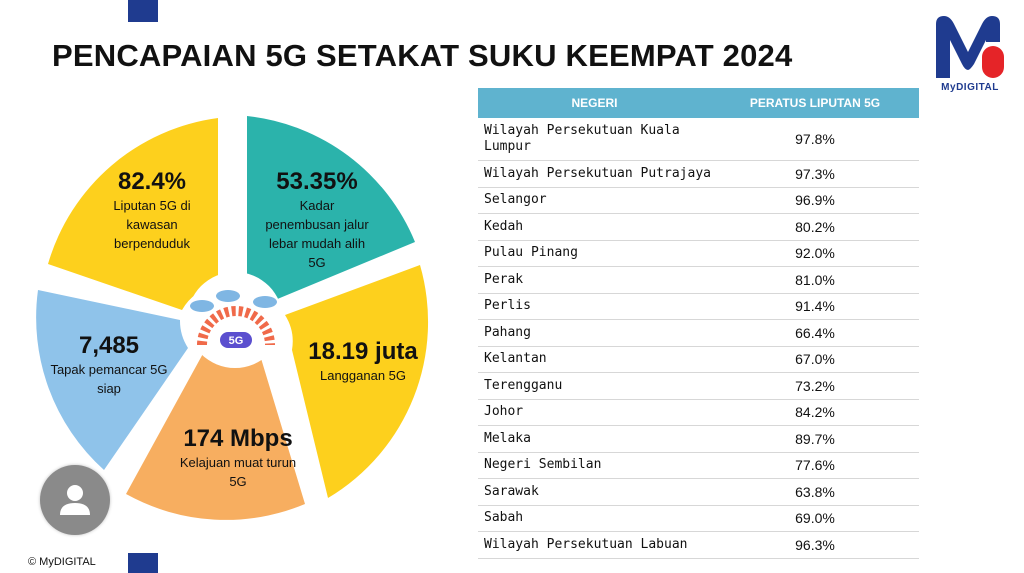  What do you see at coordinates (543, 465) in the screenshot?
I see `cell-state: Negeri Sembilan` at bounding box center [543, 465].